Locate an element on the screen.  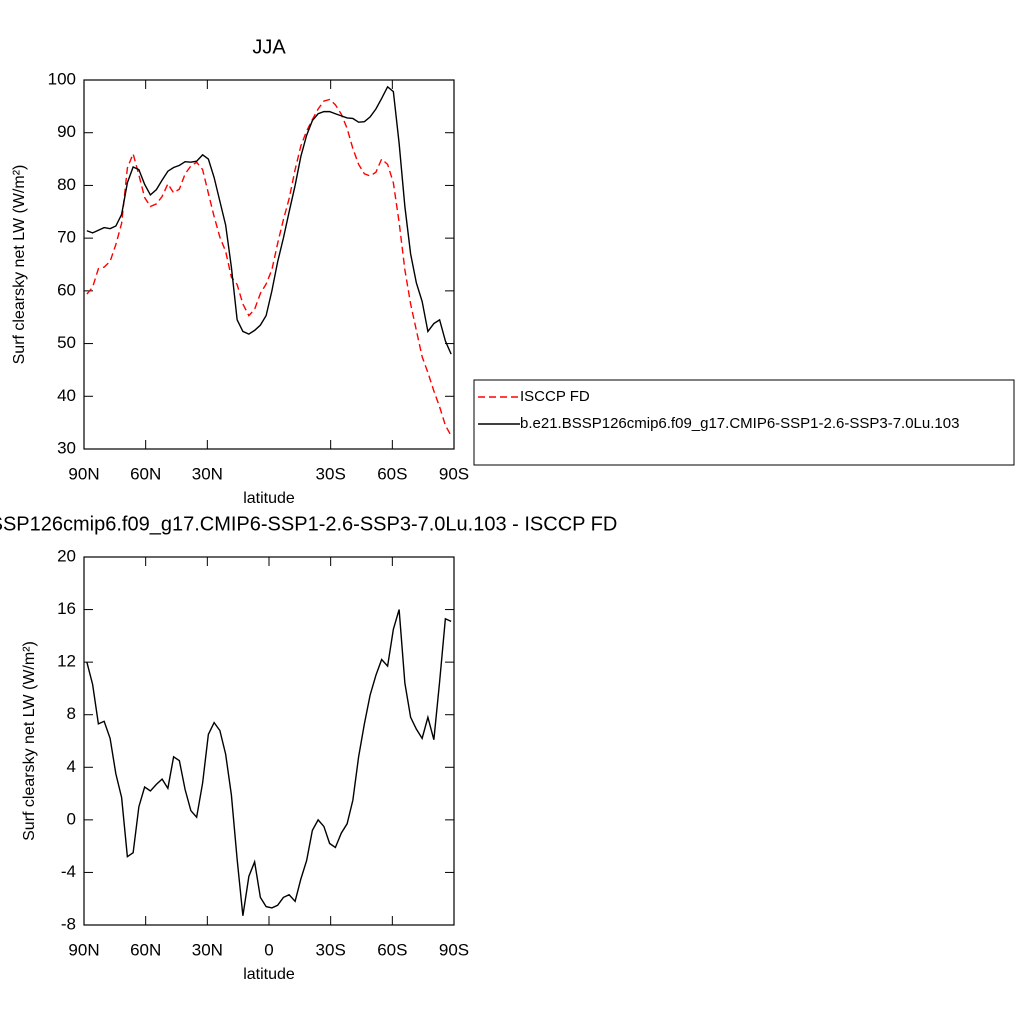
chart-title: JJA is located at coordinates (269, 47).